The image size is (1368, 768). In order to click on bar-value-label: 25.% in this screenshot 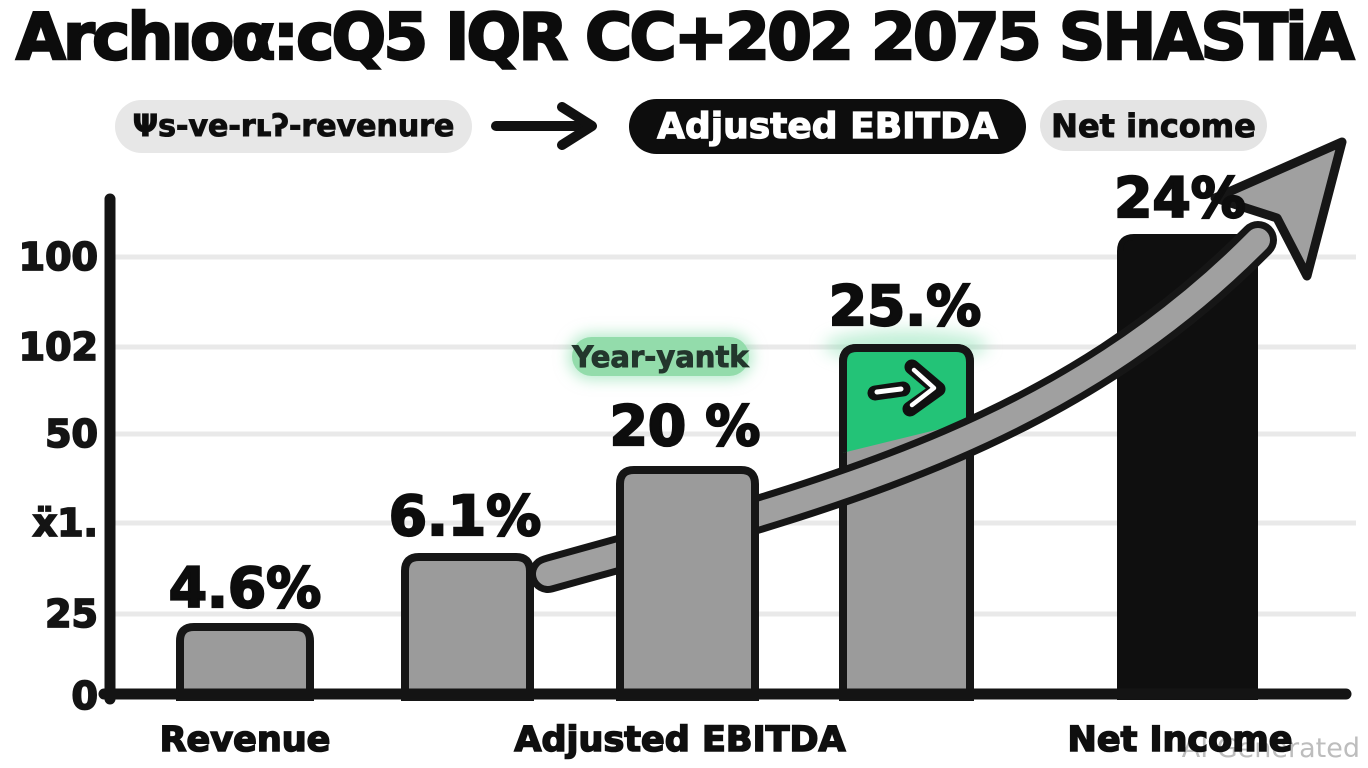, I will do `click(905, 306)`.